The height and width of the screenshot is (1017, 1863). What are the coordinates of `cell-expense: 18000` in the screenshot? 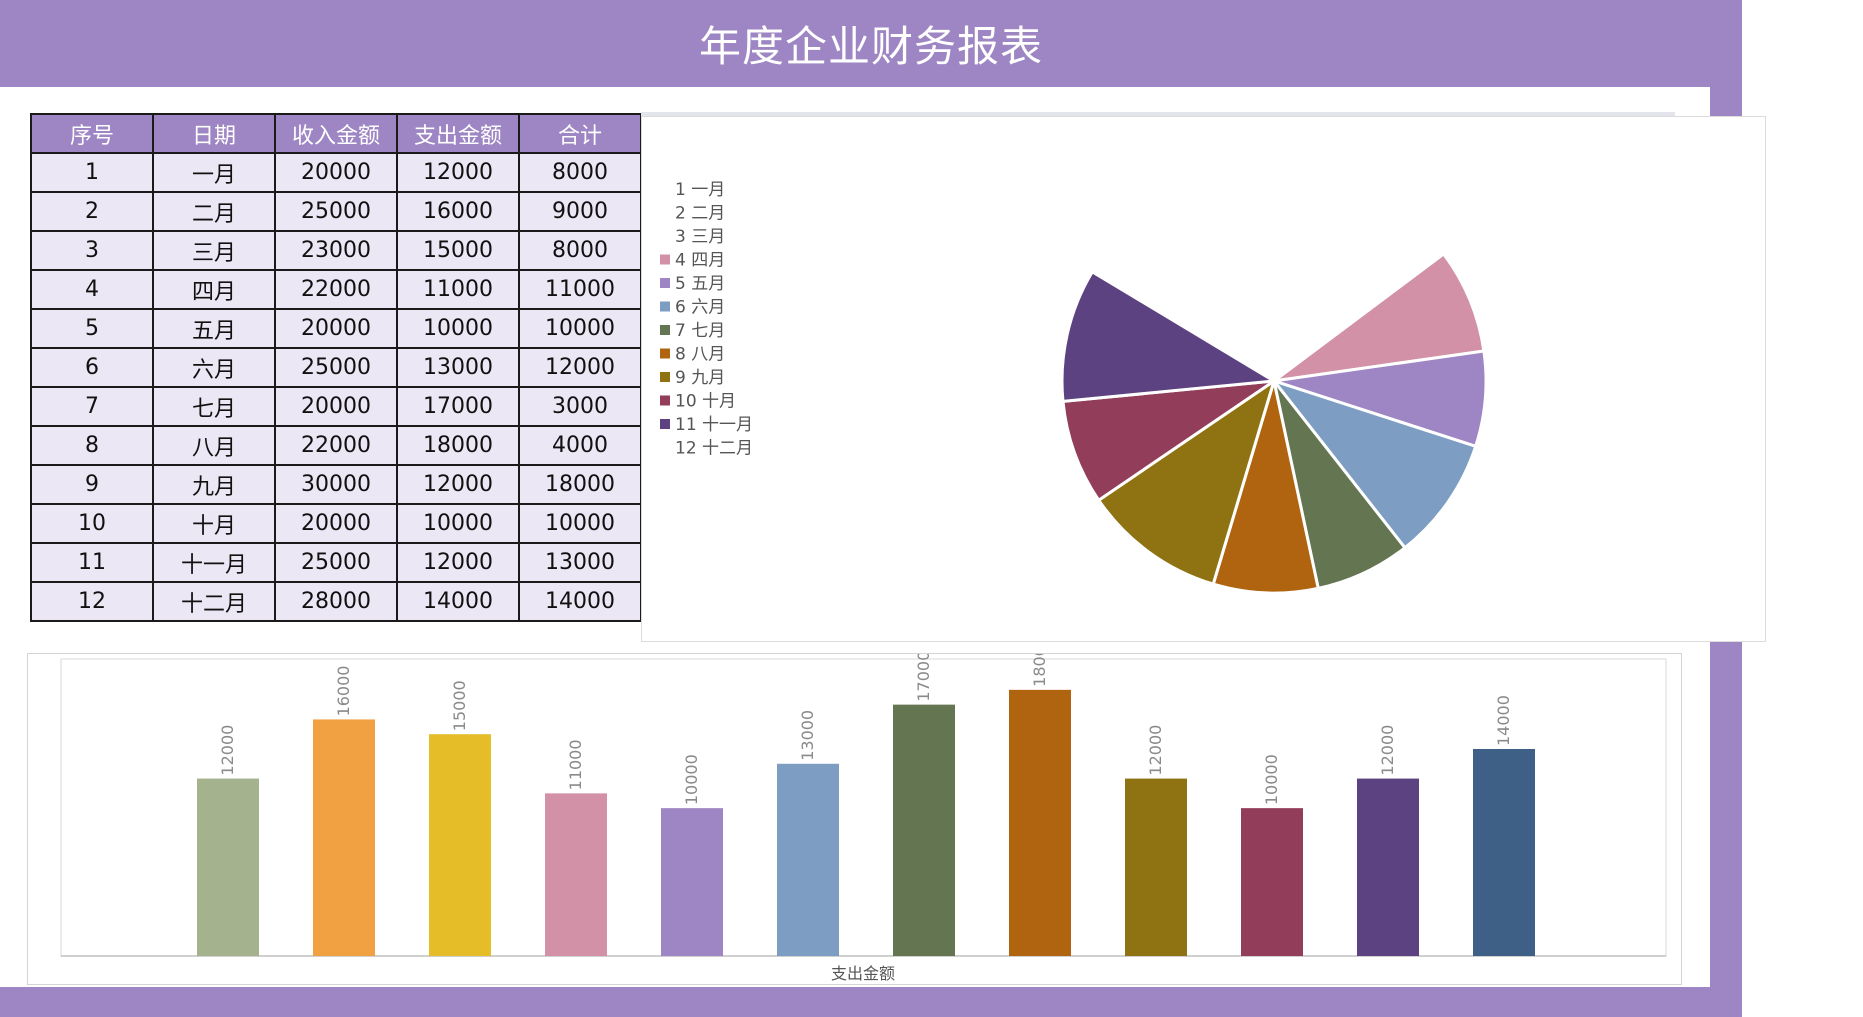 It's located at (458, 445).